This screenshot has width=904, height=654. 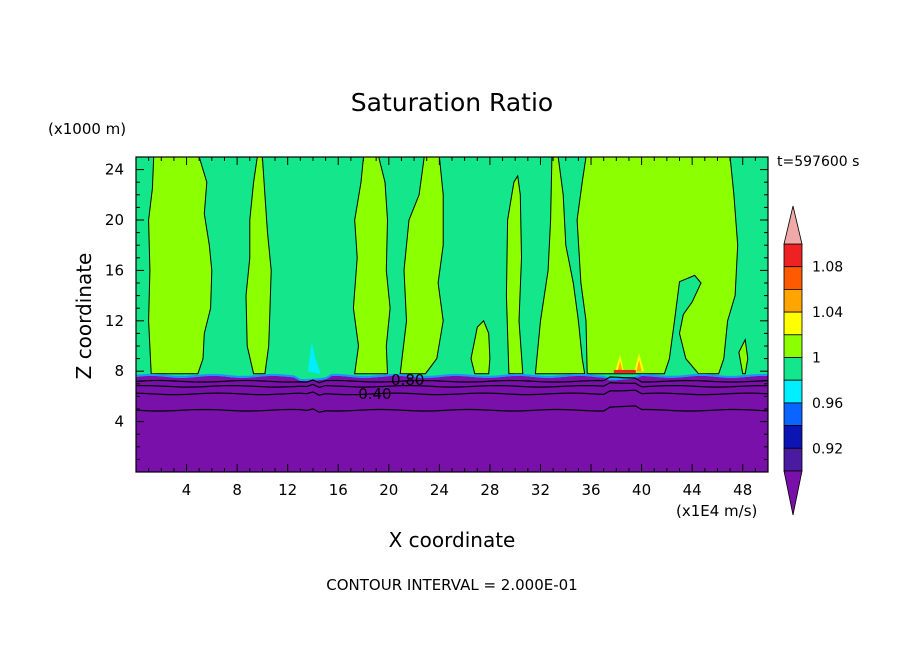 What do you see at coordinates (793, 225) in the screenshot?
I see `colorbar-max-arrow` at bounding box center [793, 225].